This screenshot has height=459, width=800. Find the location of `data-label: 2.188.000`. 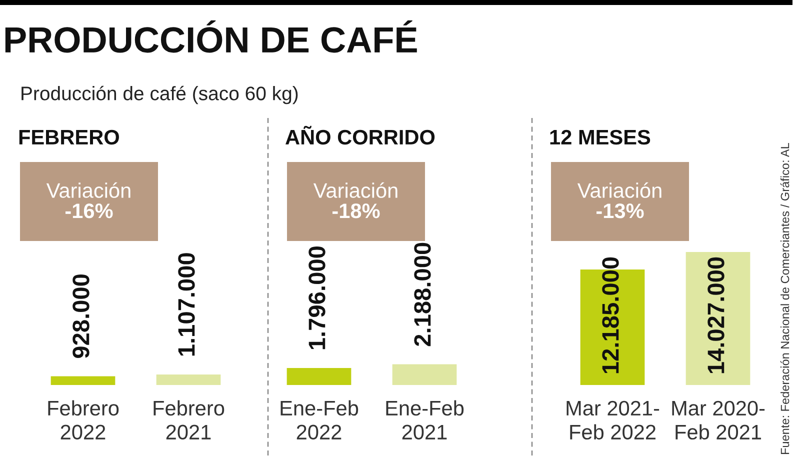

data-label: 2.188.000 is located at coordinates (422, 294).